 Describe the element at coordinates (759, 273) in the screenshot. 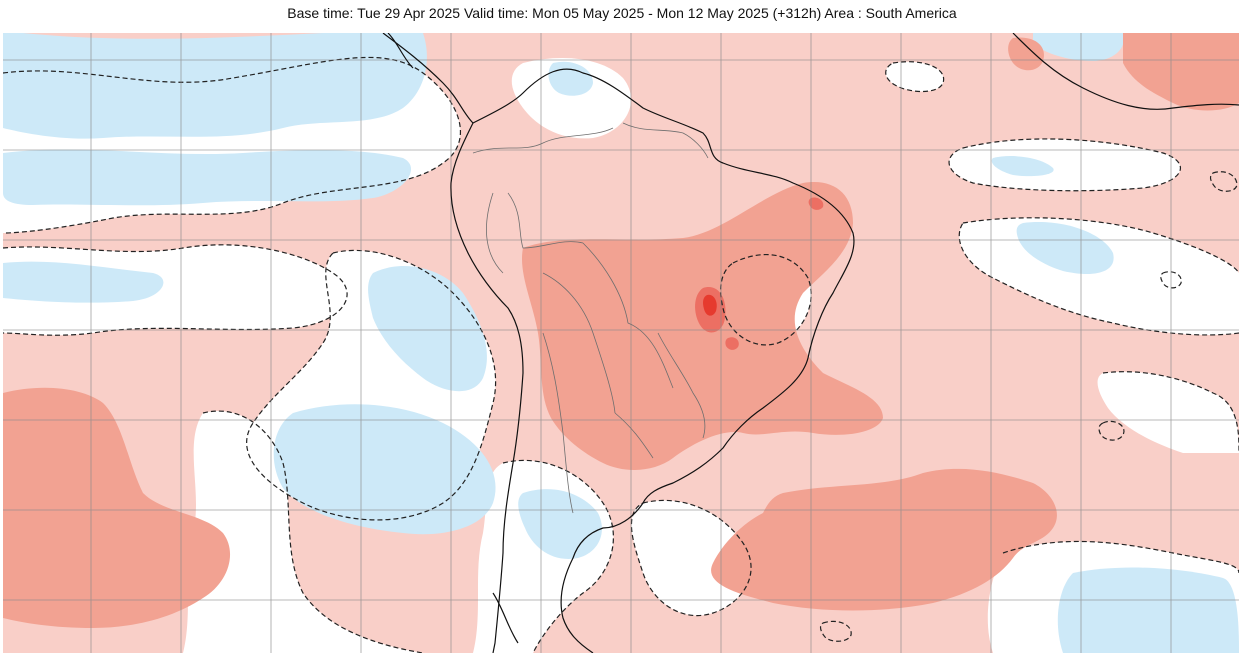

I see `positive-anomaly-strong-regions` at that location.